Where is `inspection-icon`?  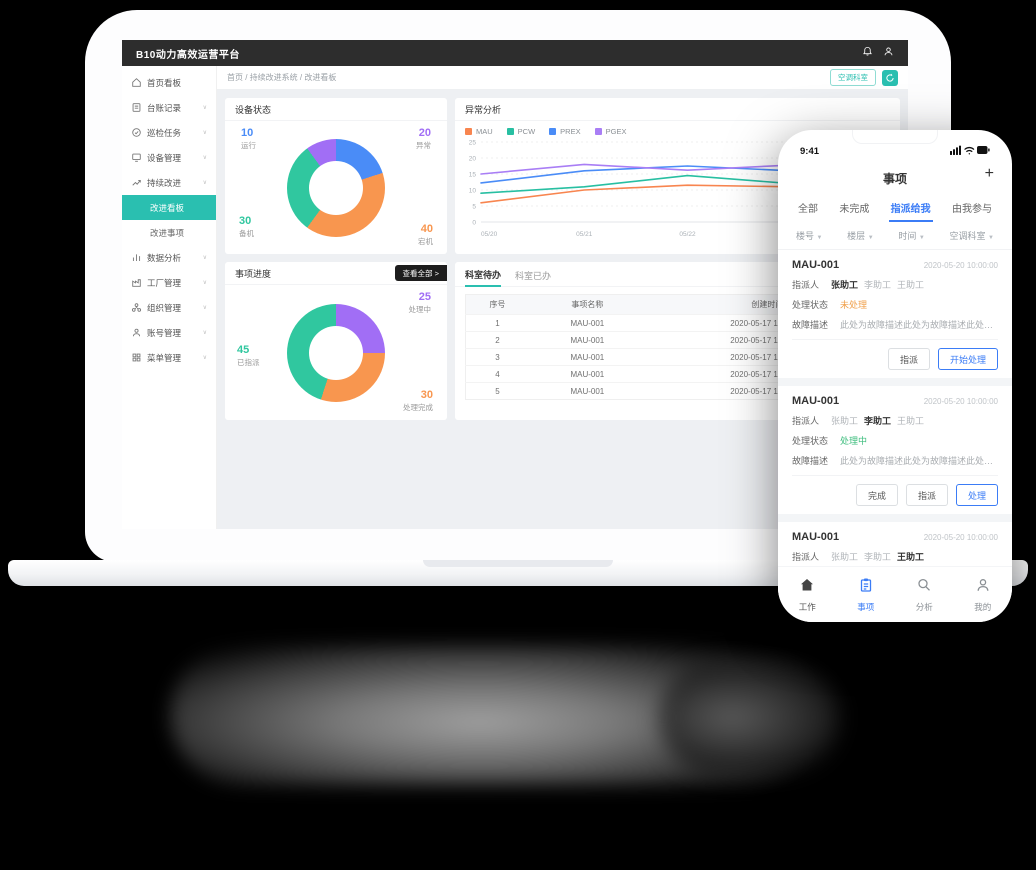 inspection-icon is located at coordinates (136, 132).